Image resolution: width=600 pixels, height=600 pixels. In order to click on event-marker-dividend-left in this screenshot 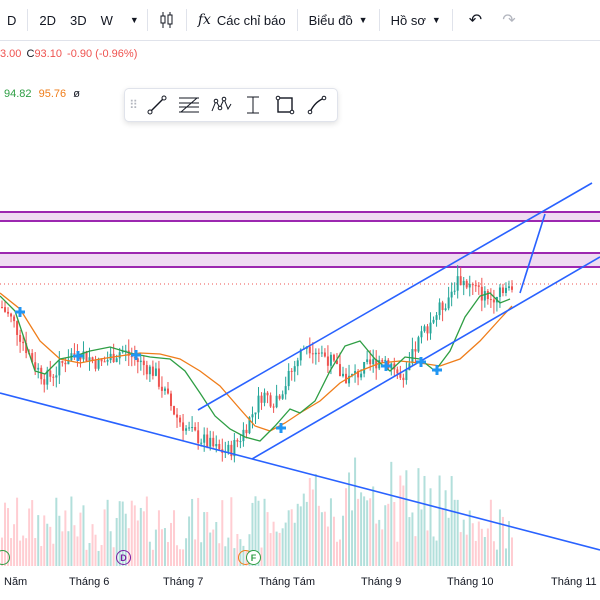, I will do `click(5, 557)`.